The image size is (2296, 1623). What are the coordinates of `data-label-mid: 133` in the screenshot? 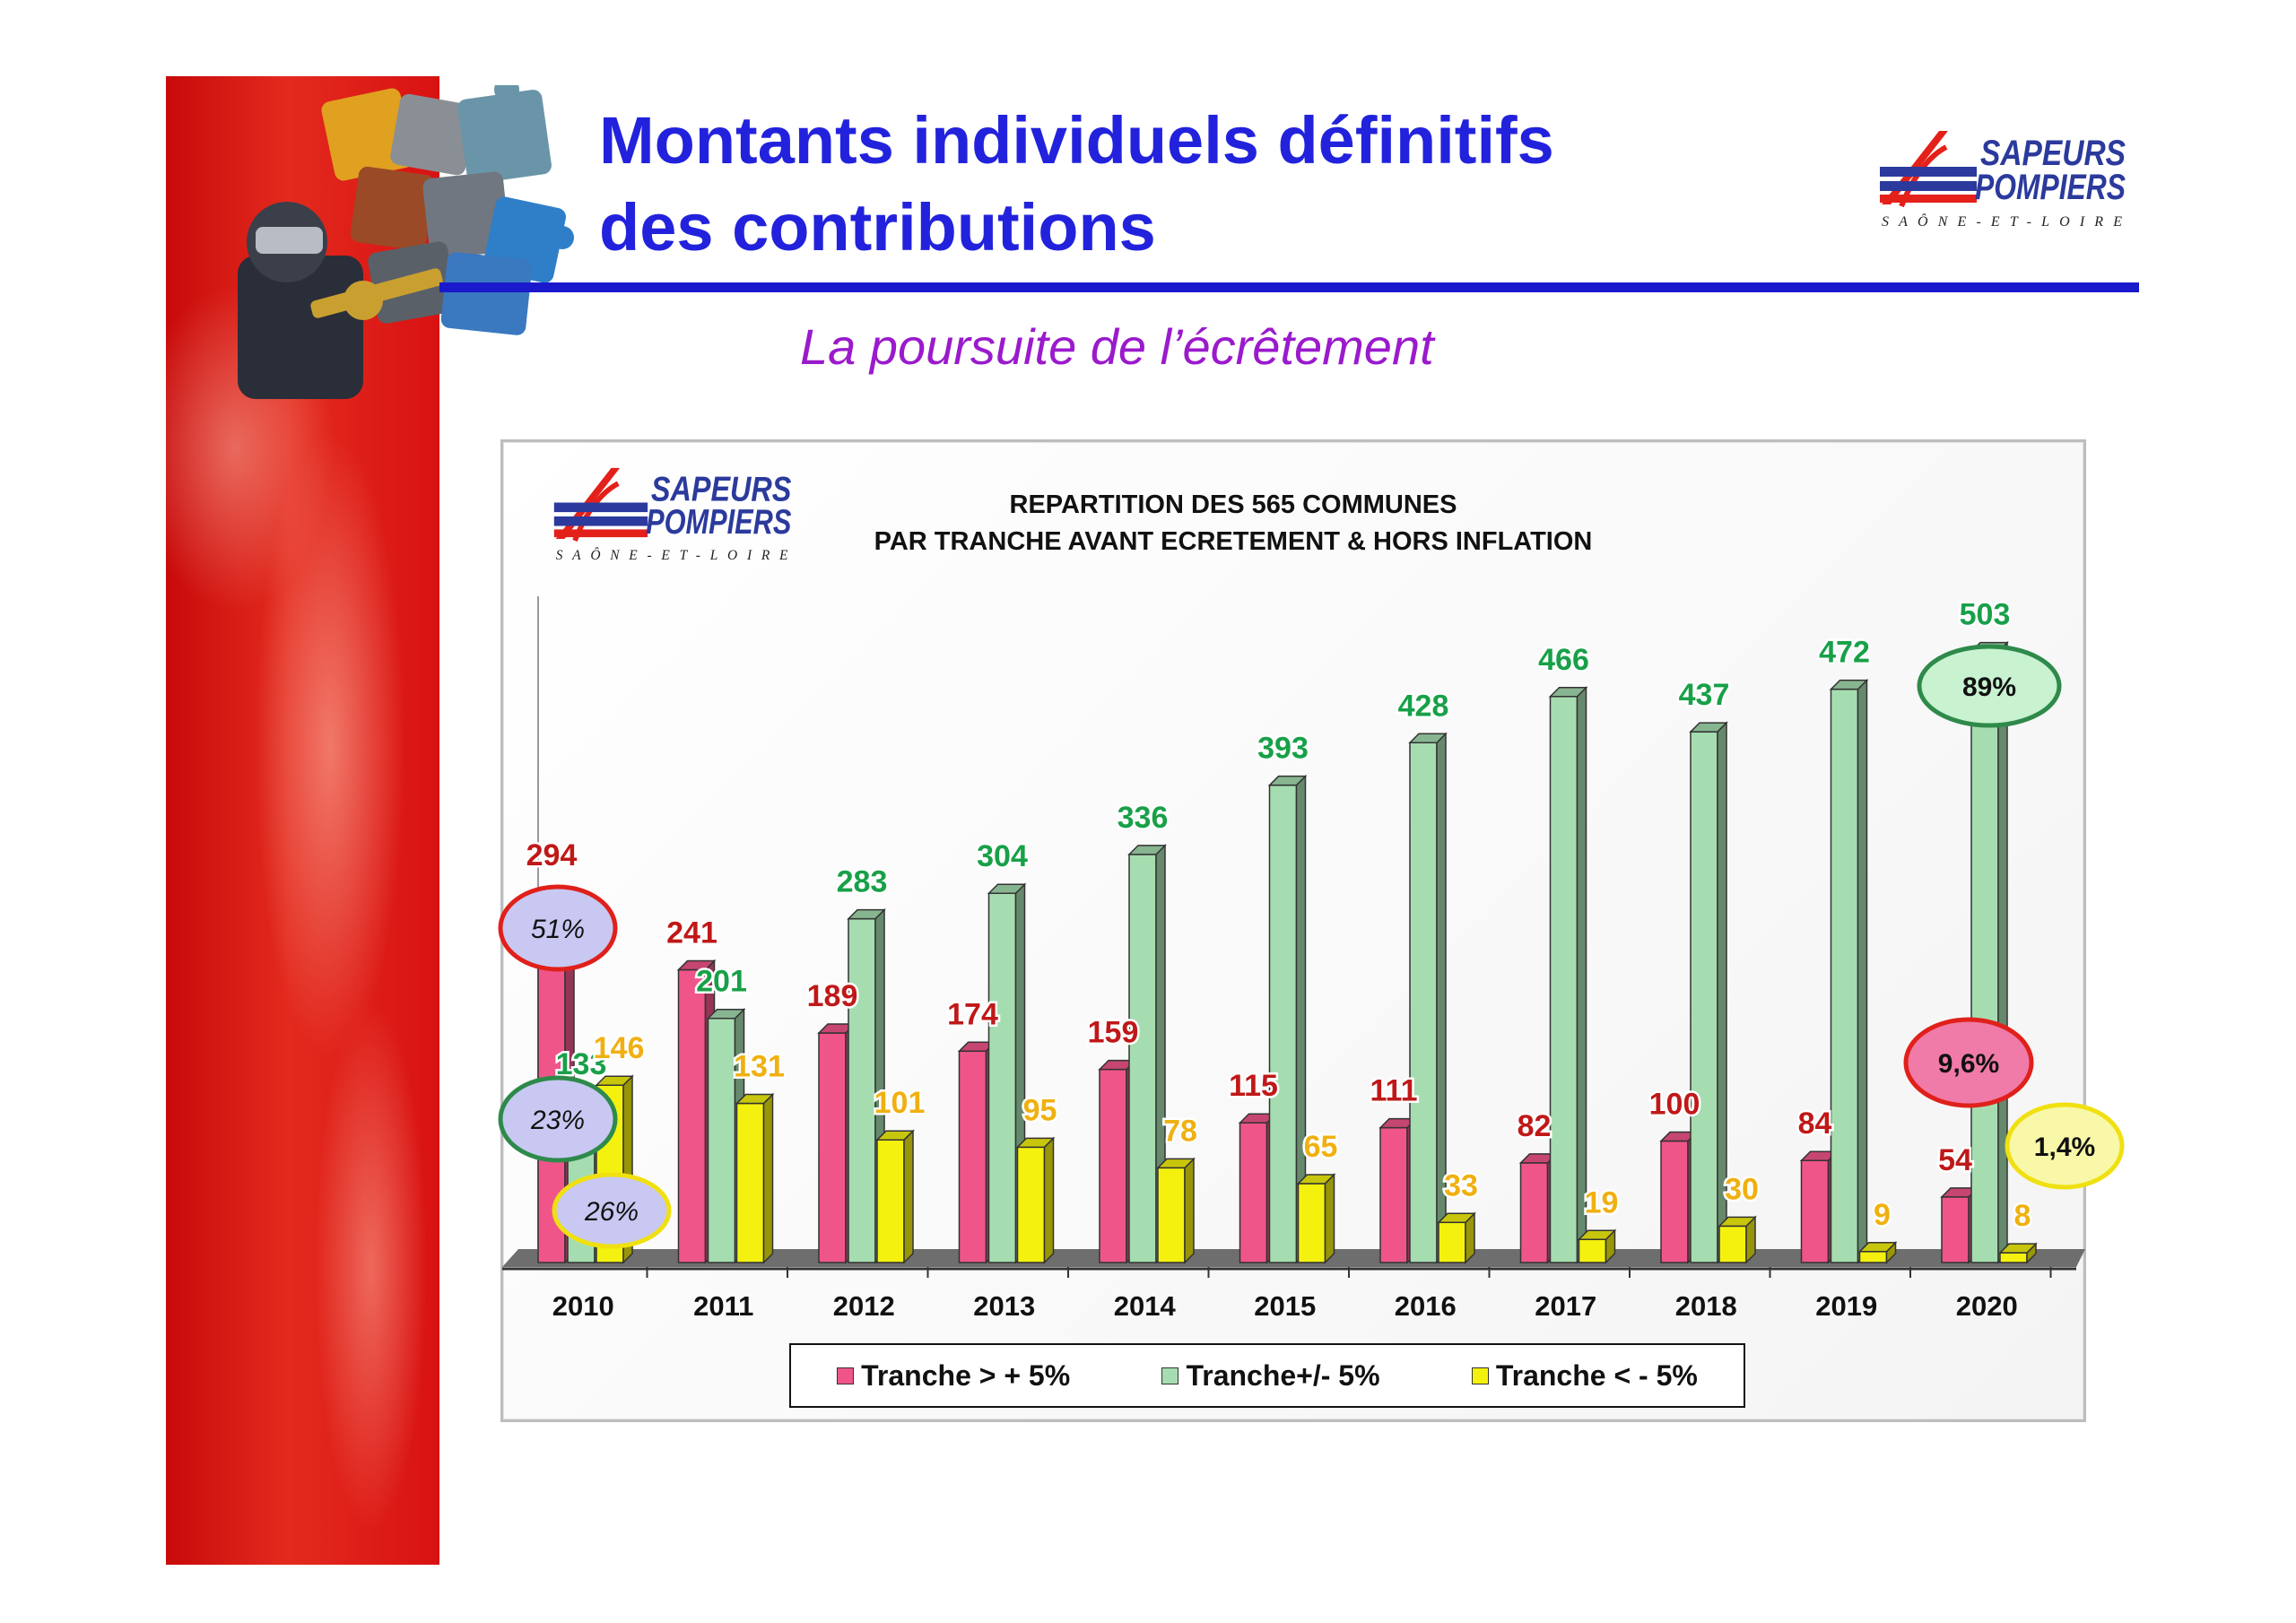 It's located at (581, 1064).